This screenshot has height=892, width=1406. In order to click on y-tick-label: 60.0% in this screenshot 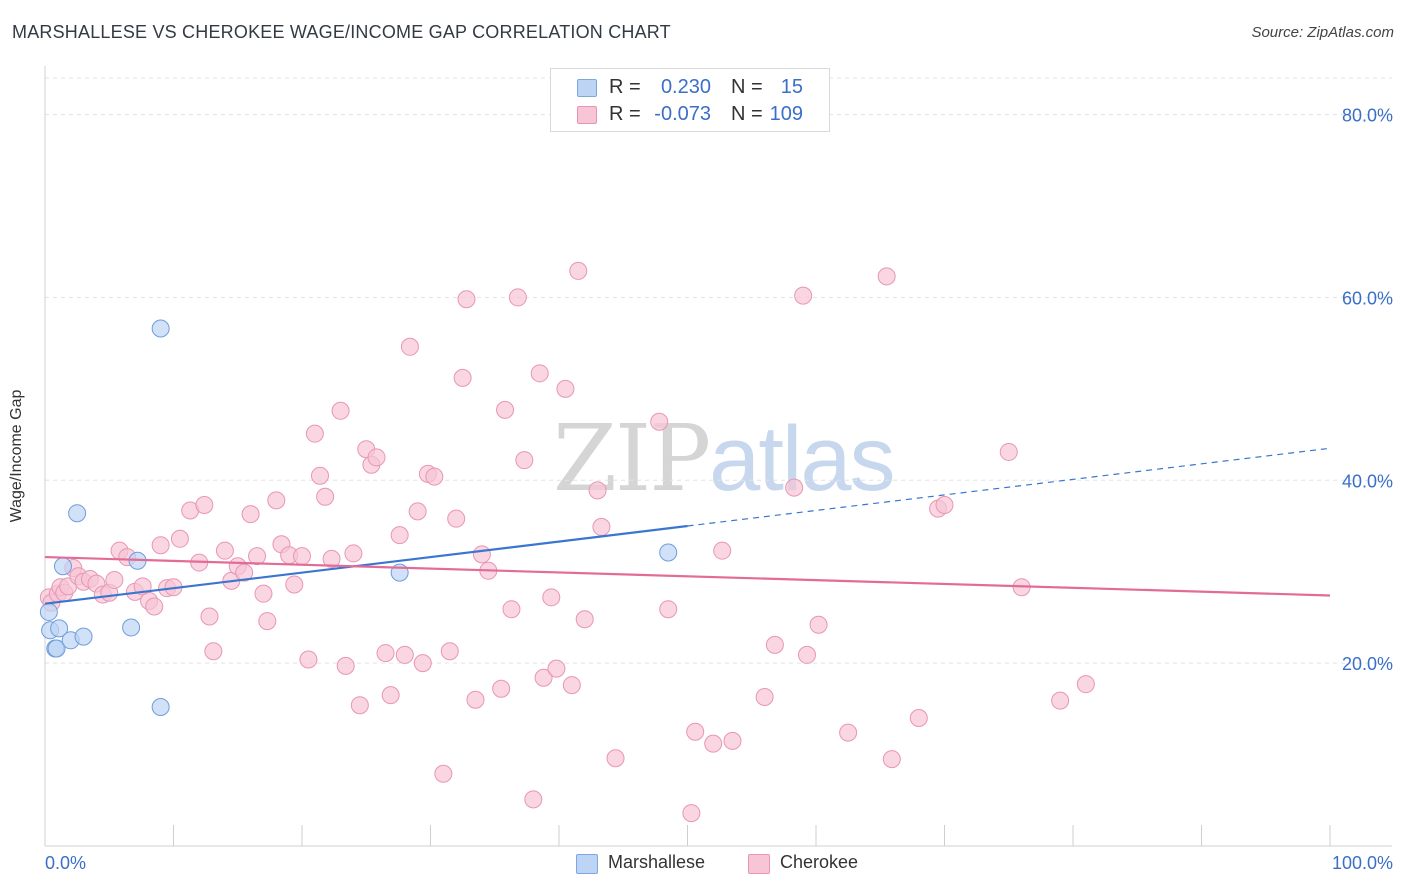, I will do `click(1367, 298)`.